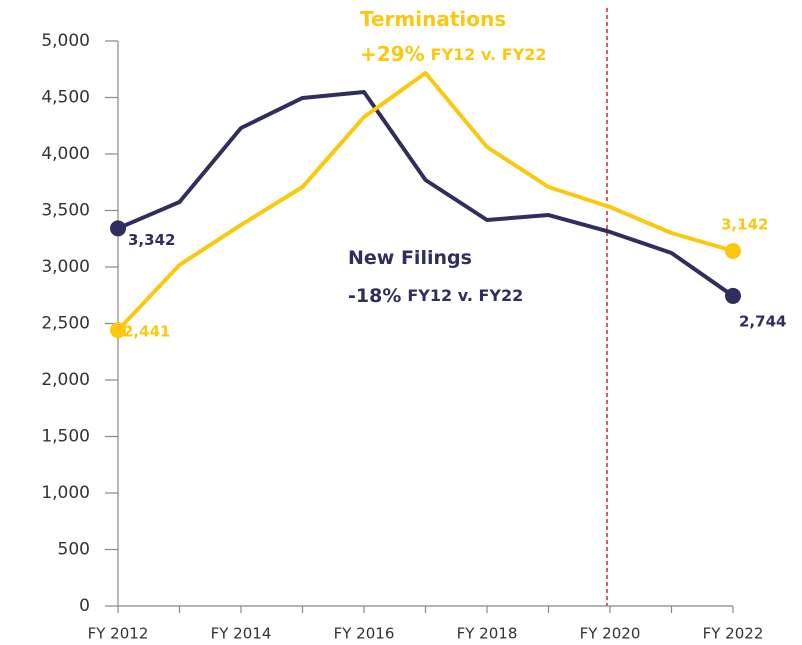 This screenshot has height=645, width=802. I want to click on x-tick-label: FY 2018, so click(487, 634).